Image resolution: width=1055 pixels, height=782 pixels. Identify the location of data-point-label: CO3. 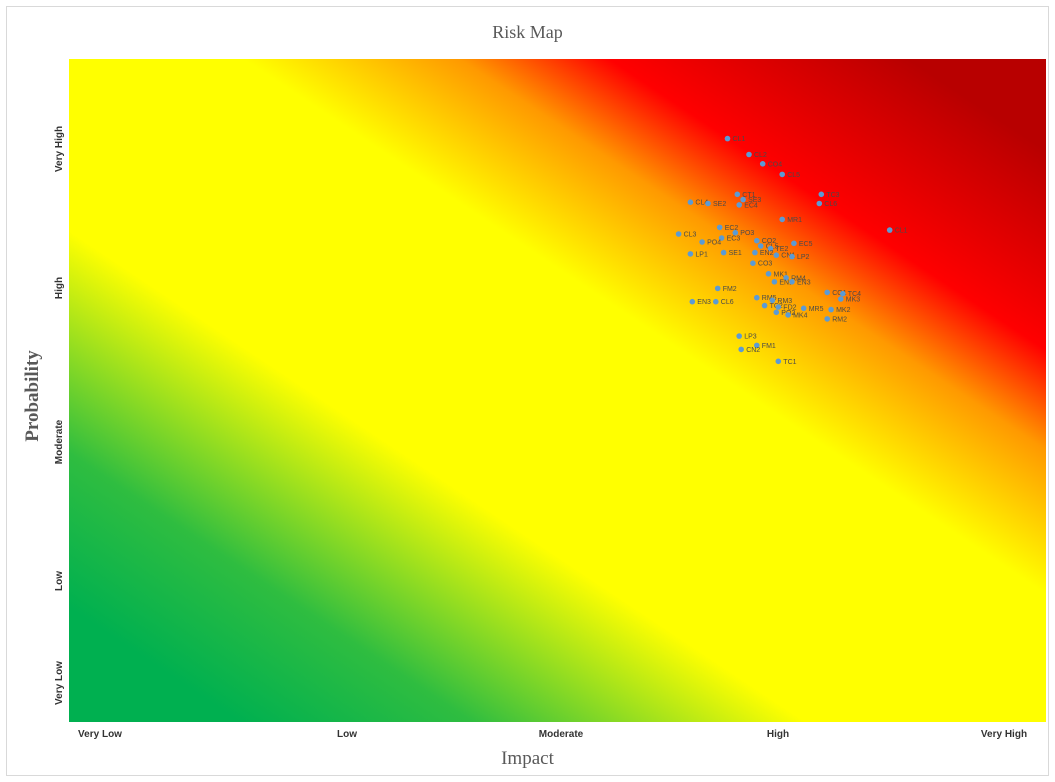
(765, 264).